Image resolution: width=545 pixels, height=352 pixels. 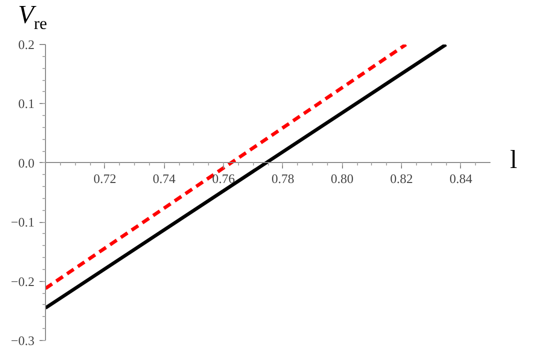 I want to click on y-axis-title: V$_{re}$, so click(x=33, y=17).